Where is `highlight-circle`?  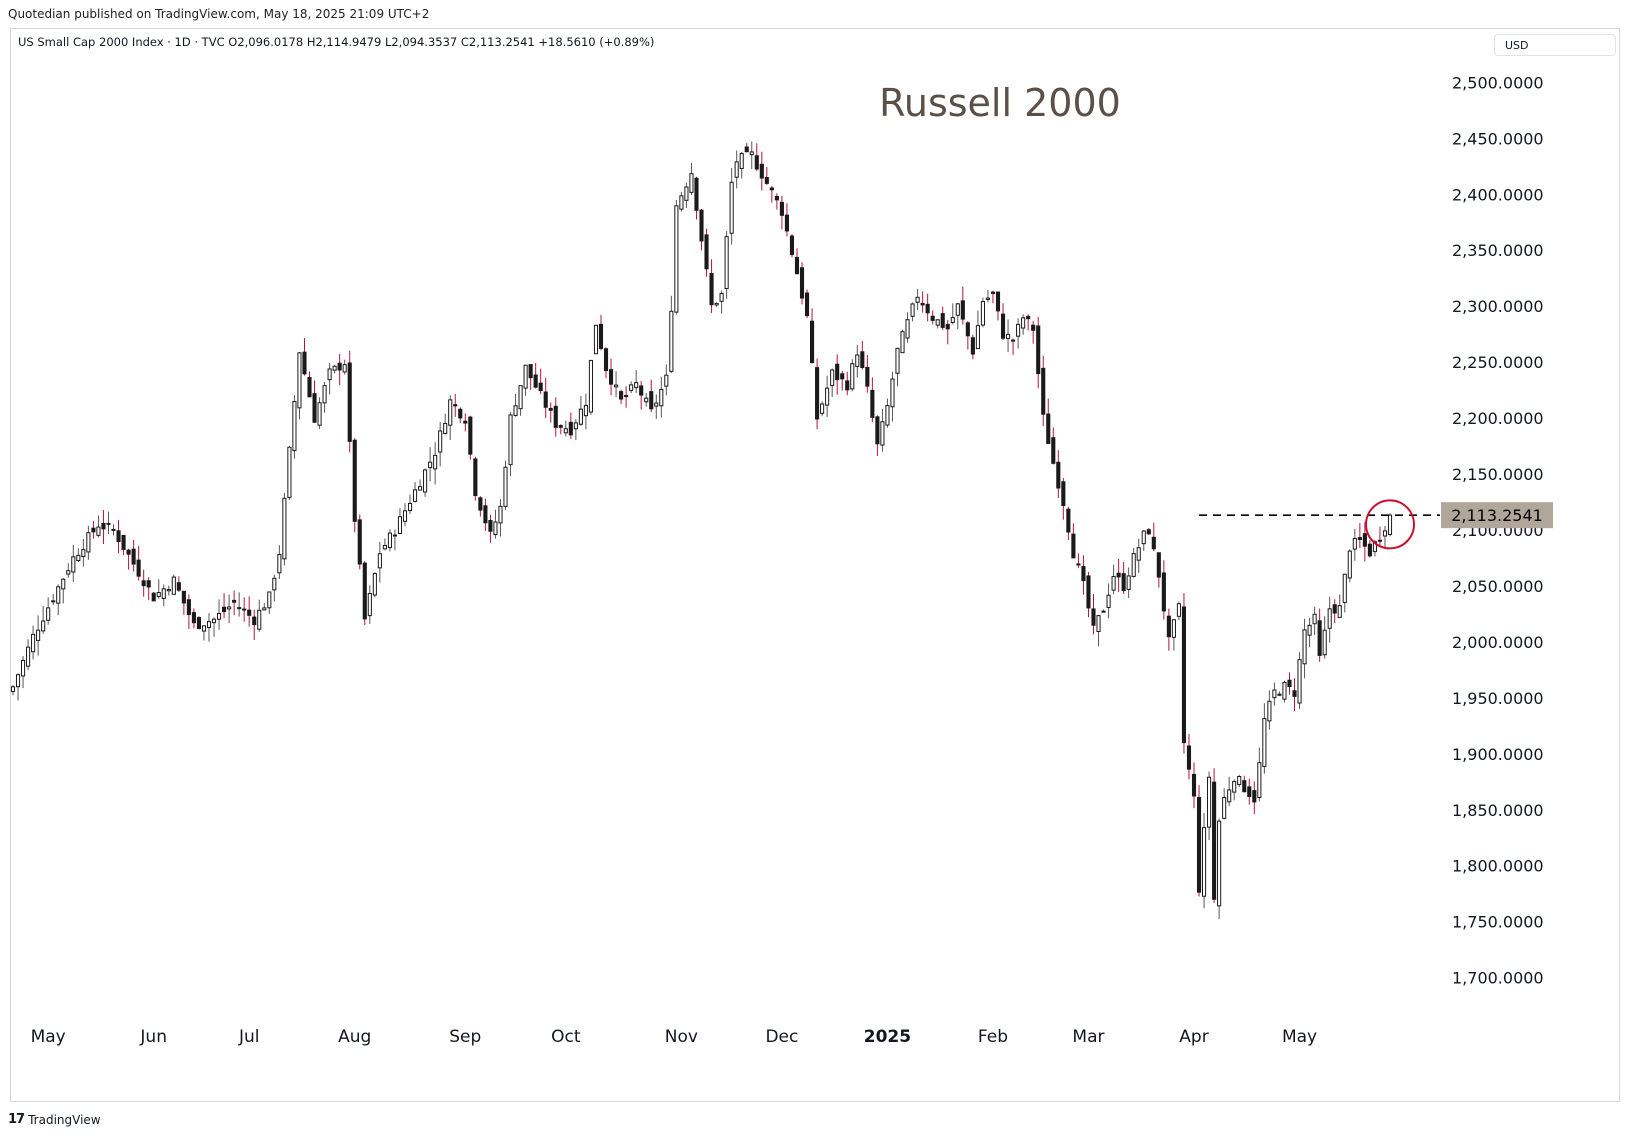 highlight-circle is located at coordinates (1390, 524).